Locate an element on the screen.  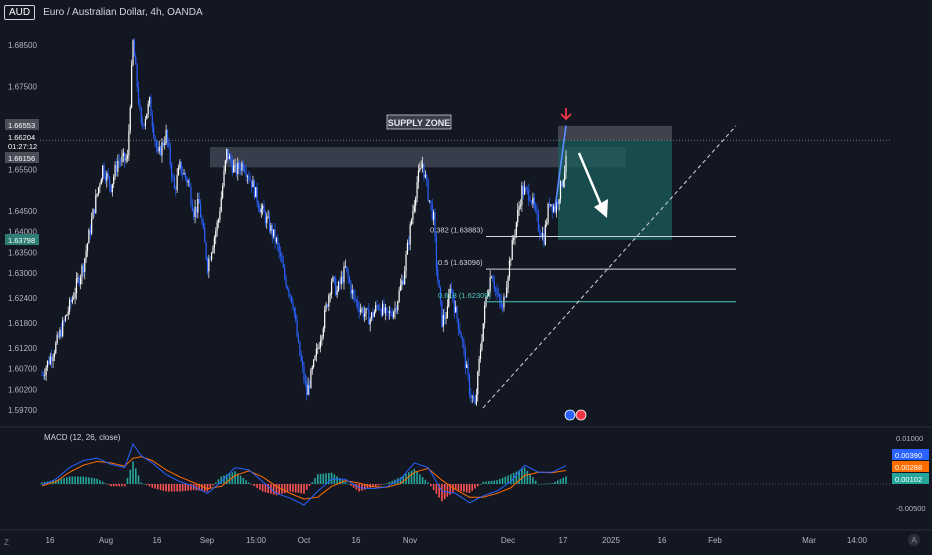
timezone-badge: Z is located at coordinates (6, 542).